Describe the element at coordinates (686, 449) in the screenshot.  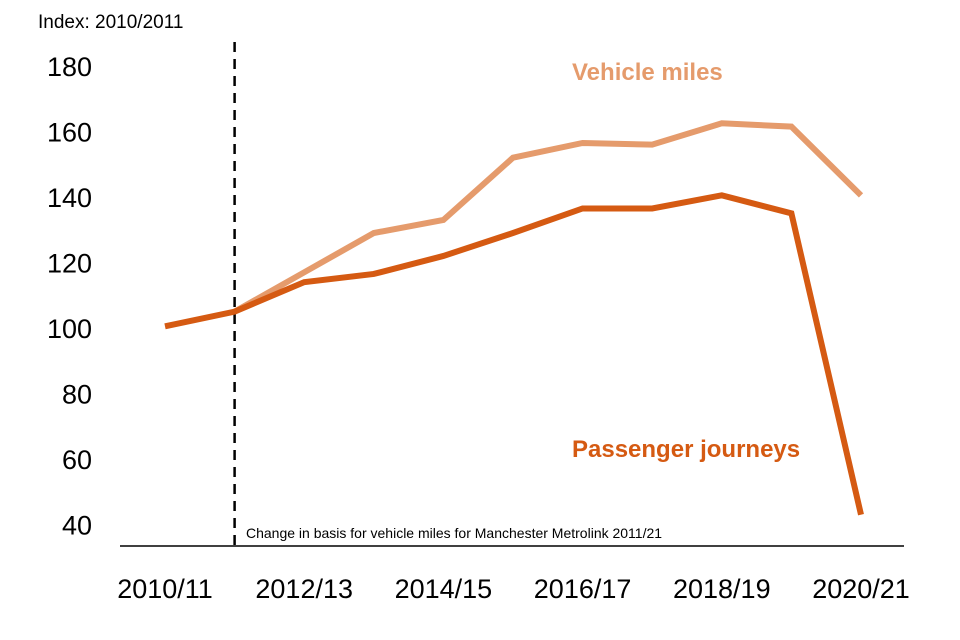
I see `legend-passenger-journeys: Passenger journeys` at that location.